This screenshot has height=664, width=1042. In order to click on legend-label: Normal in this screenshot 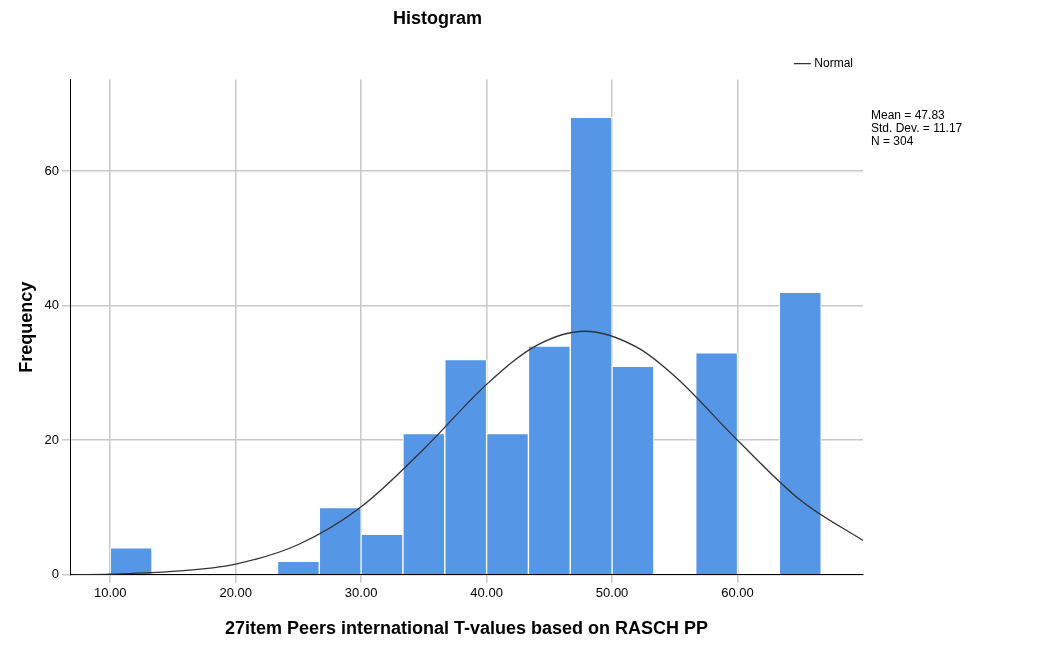, I will do `click(833, 62)`.